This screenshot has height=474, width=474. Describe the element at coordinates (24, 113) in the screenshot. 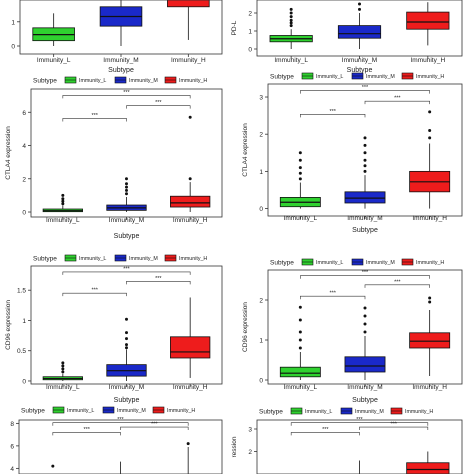

I see `y-tick-label: 6` at that location.